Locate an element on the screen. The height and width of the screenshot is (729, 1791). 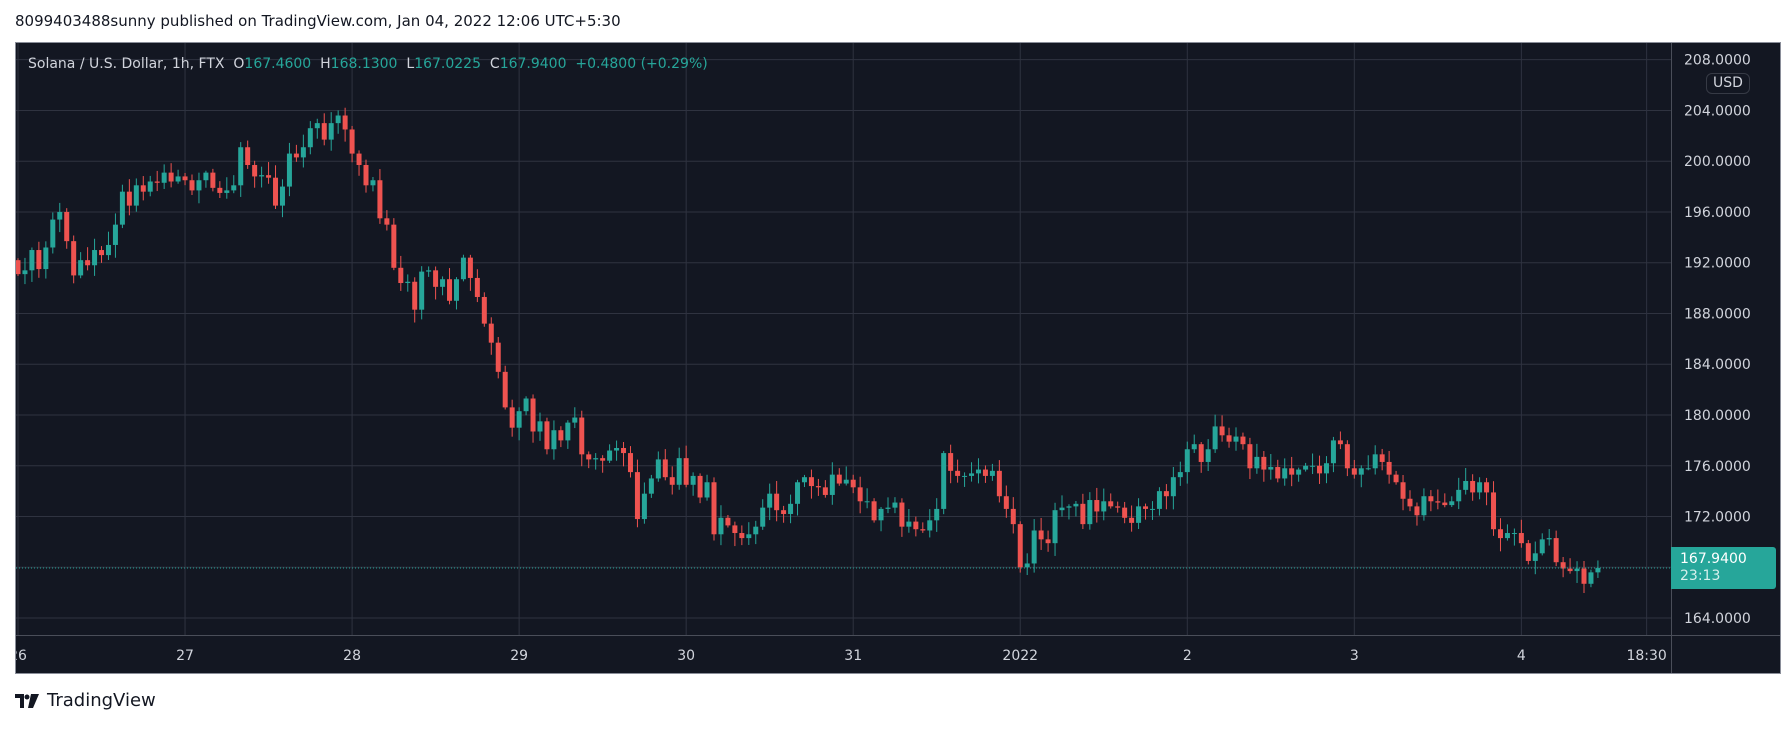
symbol-title: Solana / U.S. Dollar, 1h, FTX is located at coordinates (126, 64).